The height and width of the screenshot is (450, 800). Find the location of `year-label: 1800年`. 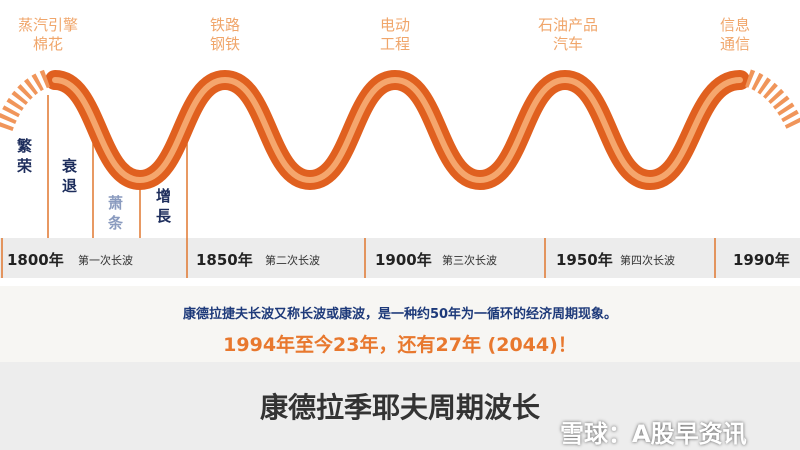

year-label: 1800年 is located at coordinates (35, 260).